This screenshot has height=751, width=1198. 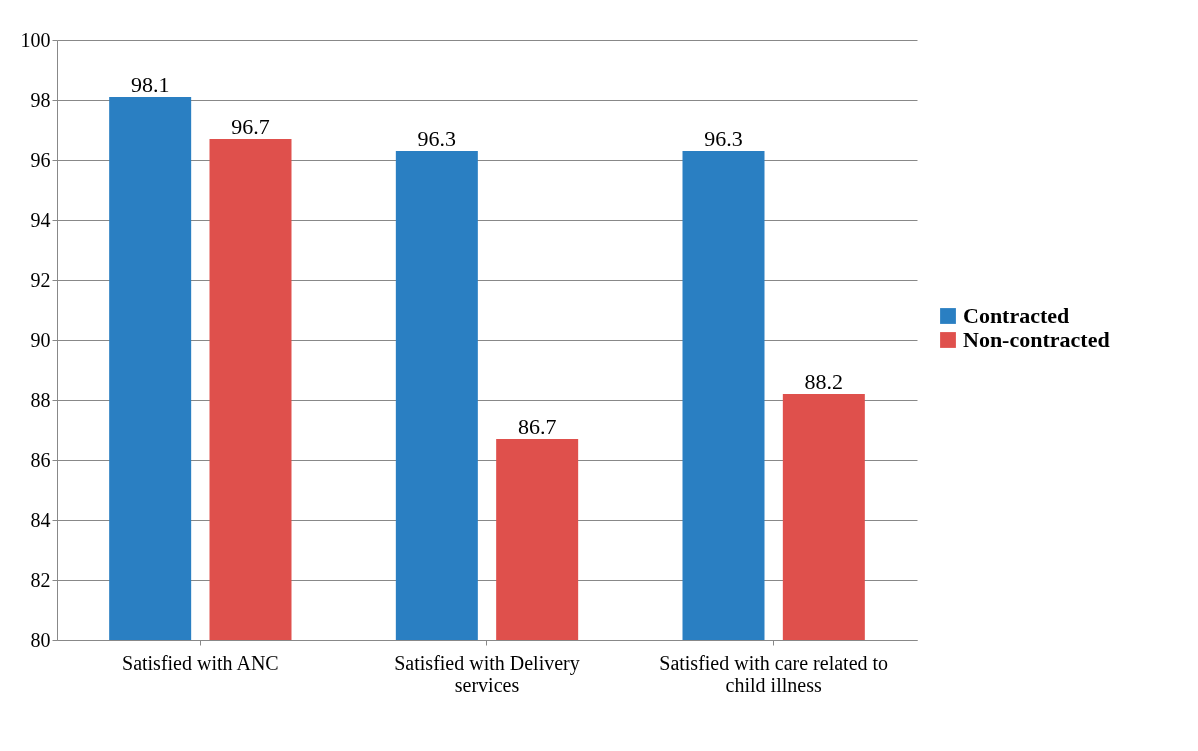 I want to click on x-tick-label: Satisfied with care related to child illness, so click(x=774, y=673).